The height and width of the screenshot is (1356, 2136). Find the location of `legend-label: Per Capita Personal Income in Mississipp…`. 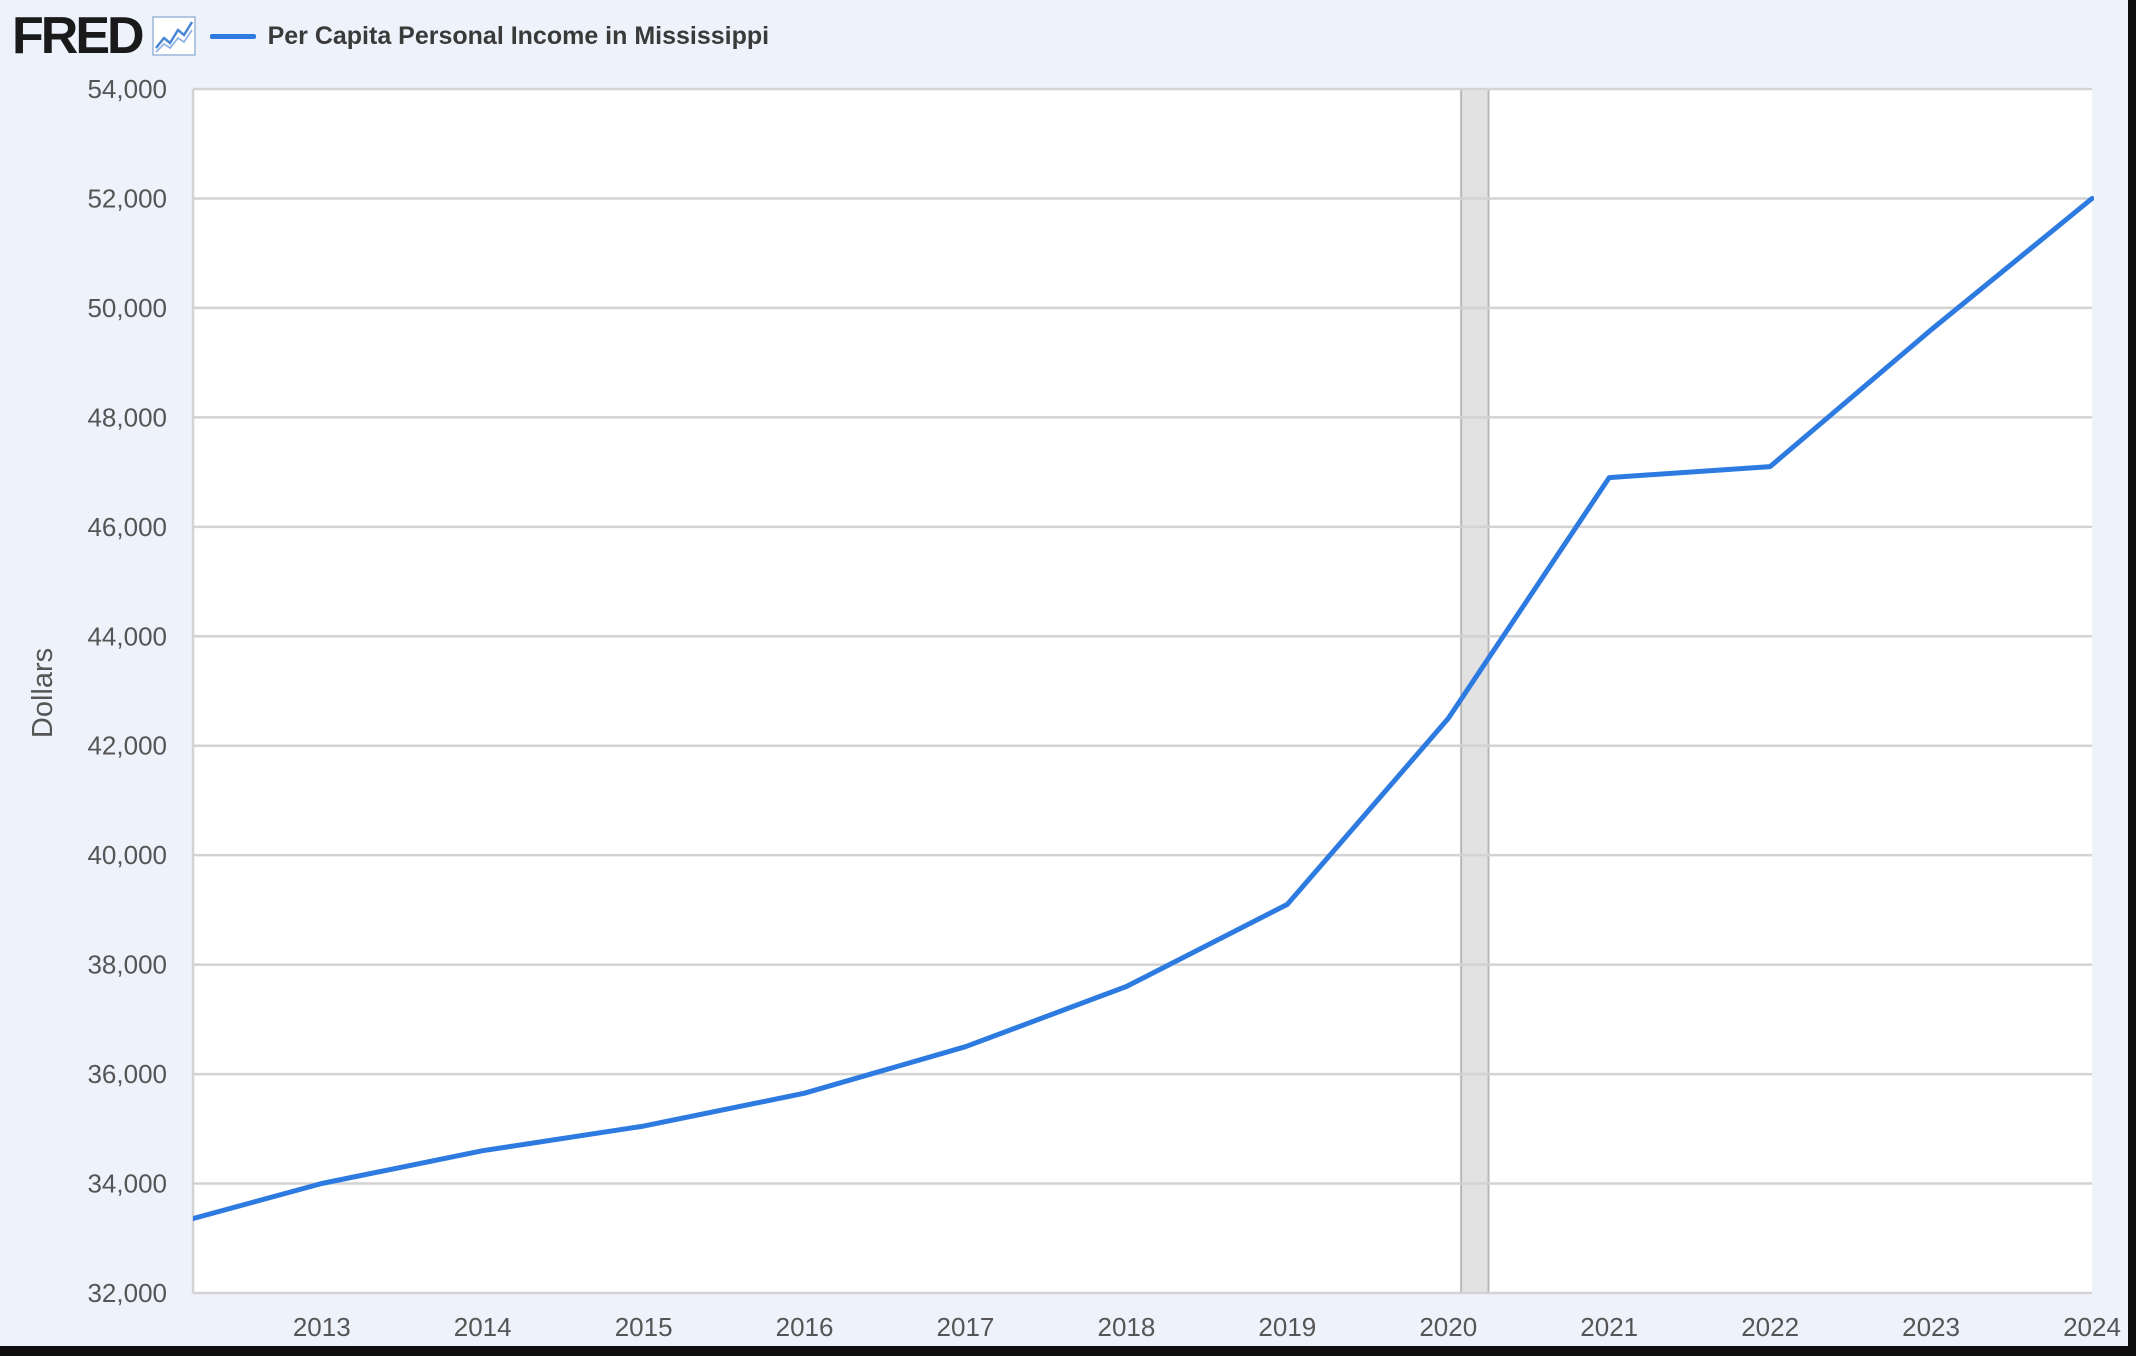

legend-label: Per Capita Personal Income in Mississipp… is located at coordinates (518, 35).